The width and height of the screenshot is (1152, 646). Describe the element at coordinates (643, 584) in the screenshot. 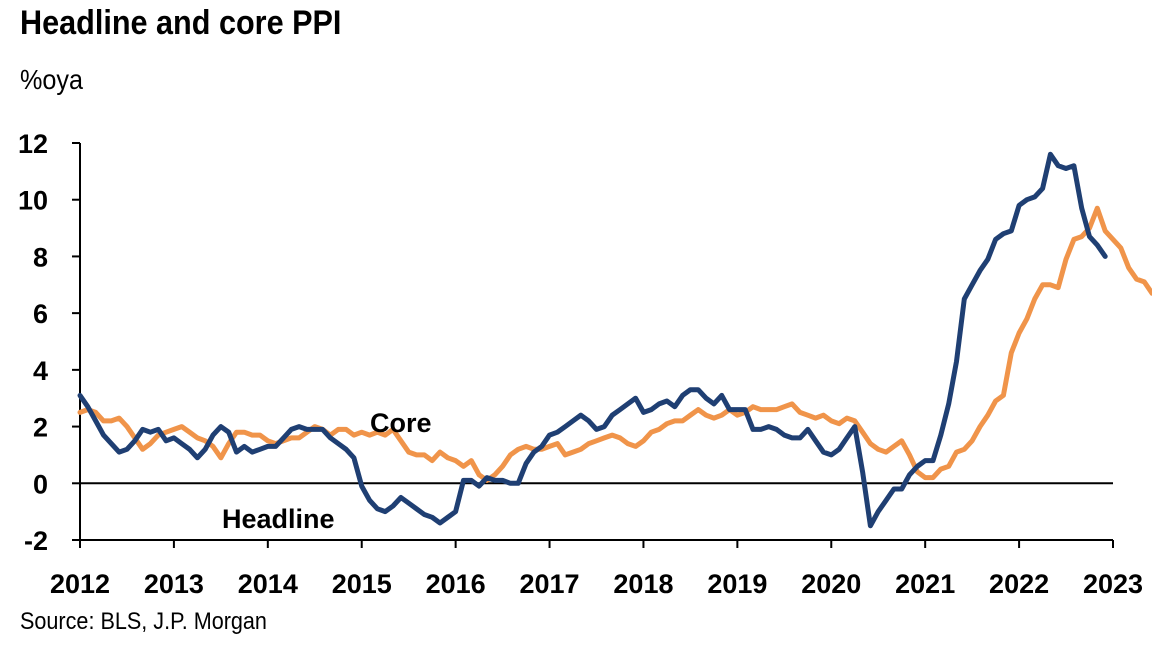

I see `x-tick-label: 2018` at that location.